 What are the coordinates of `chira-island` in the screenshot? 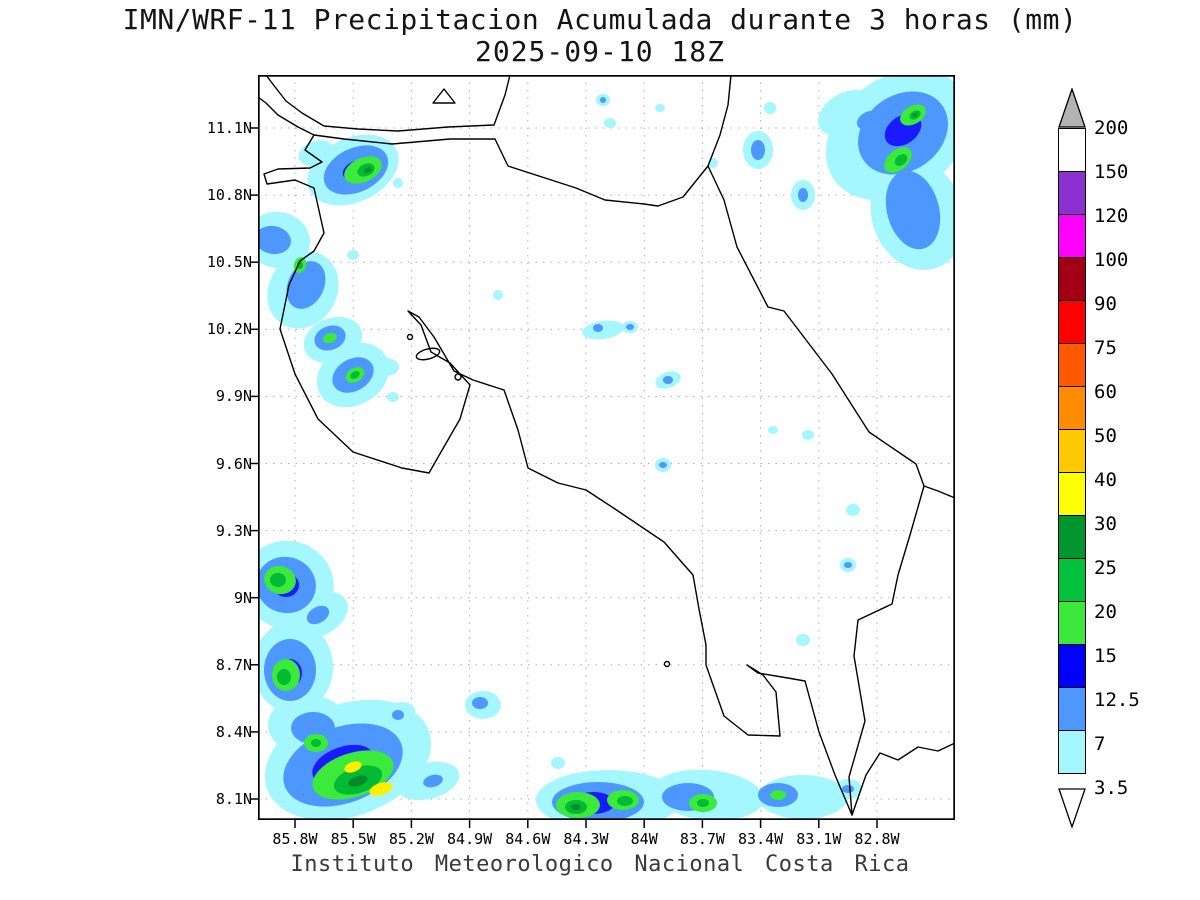 It's located at (428, 354).